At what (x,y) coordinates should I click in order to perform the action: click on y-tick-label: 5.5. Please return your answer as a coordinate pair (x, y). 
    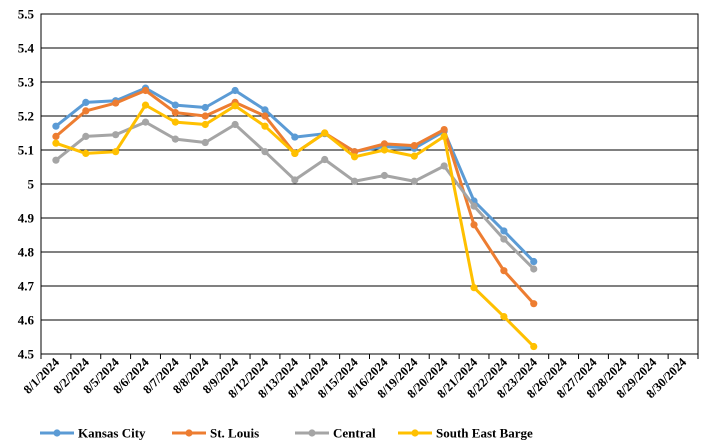
    Looking at the image, I should click on (26, 14).